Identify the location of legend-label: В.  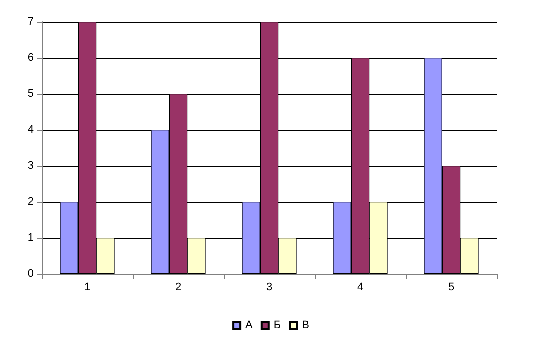
(306, 326).